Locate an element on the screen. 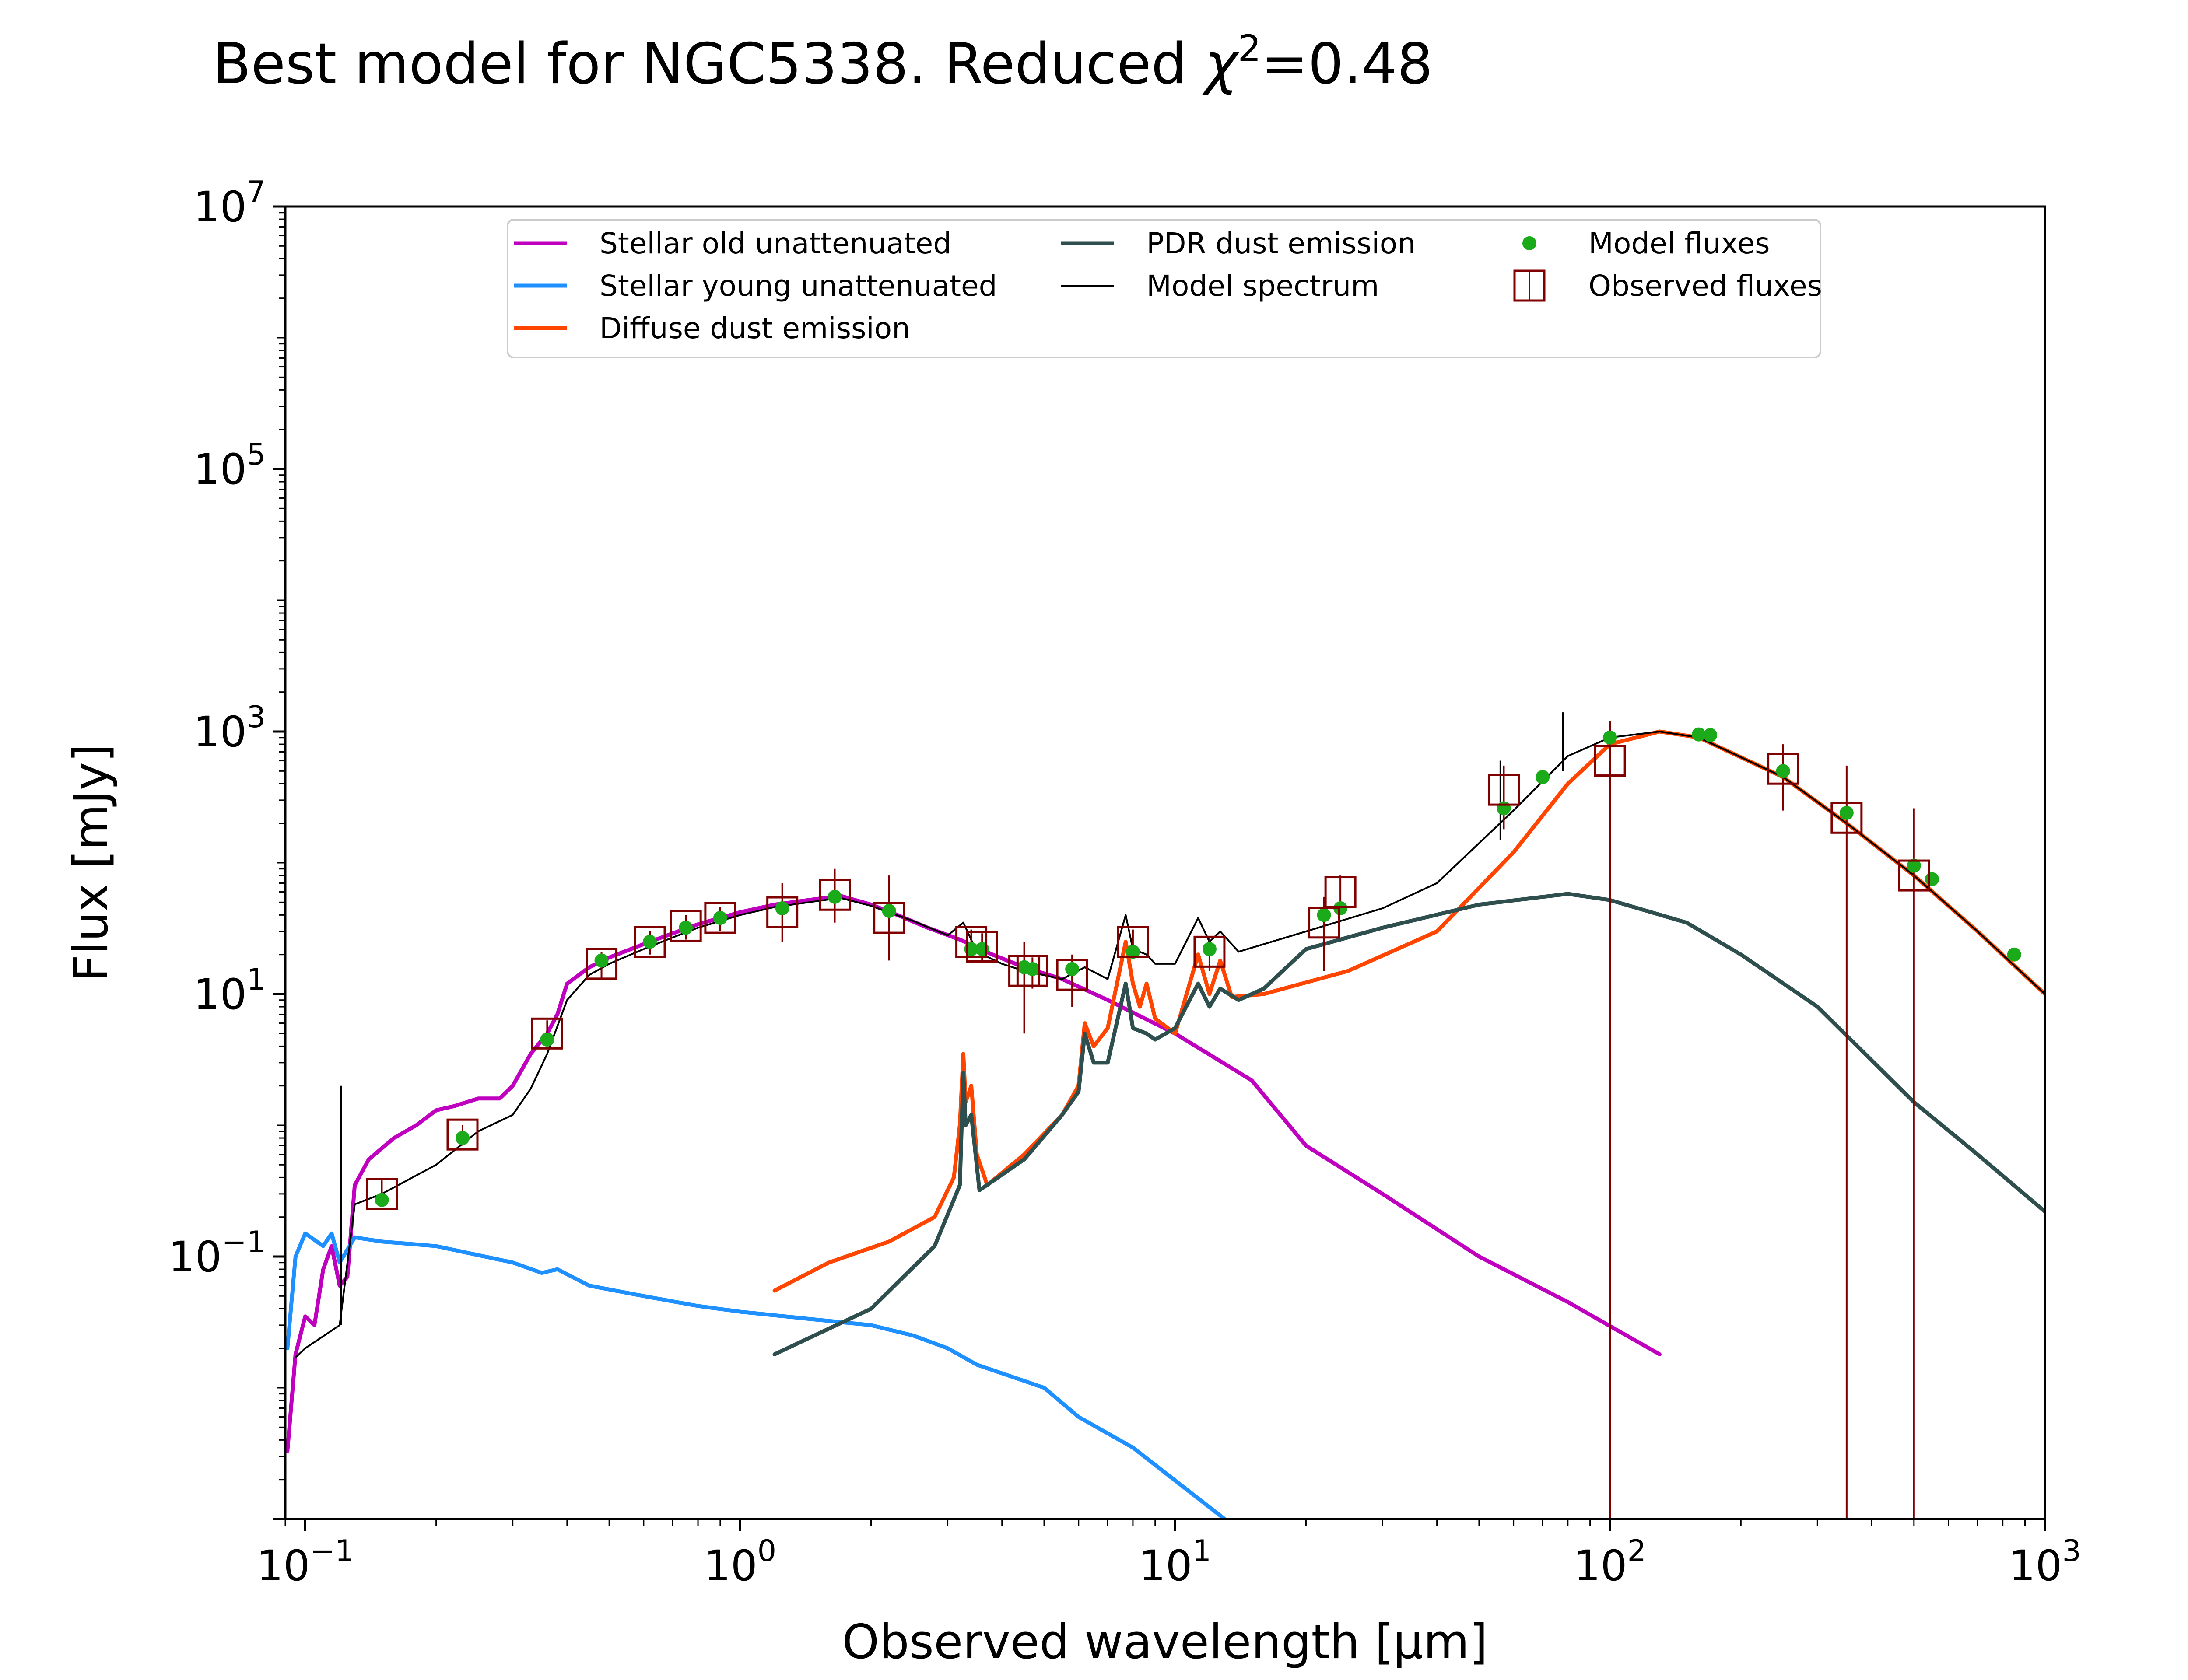  x-axis-label: Observed wavelength [μm] is located at coordinates (1165, 1642).